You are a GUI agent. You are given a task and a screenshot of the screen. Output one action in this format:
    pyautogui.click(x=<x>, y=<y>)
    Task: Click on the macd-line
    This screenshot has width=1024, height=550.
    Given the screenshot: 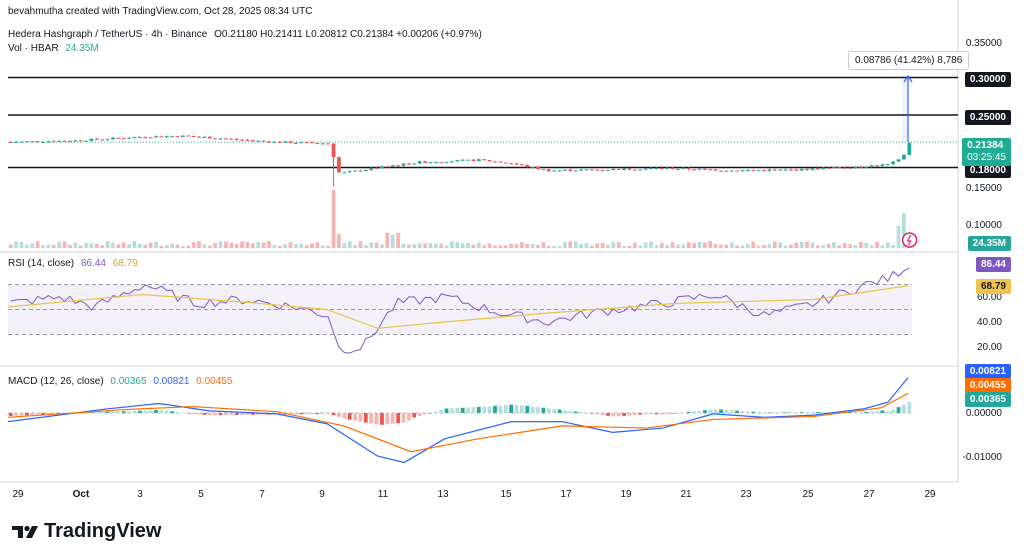 What is the action you would take?
    pyautogui.click(x=458, y=420)
    